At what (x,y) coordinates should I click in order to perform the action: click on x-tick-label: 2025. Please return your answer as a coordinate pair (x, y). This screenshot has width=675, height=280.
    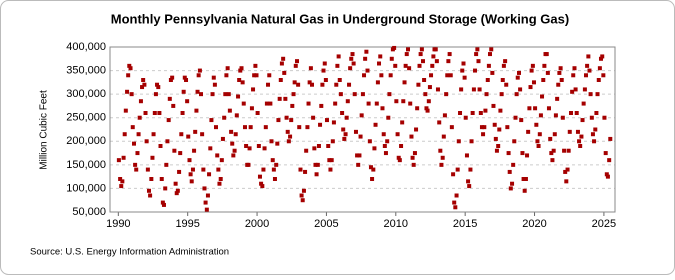
    Looking at the image, I should click on (604, 224).